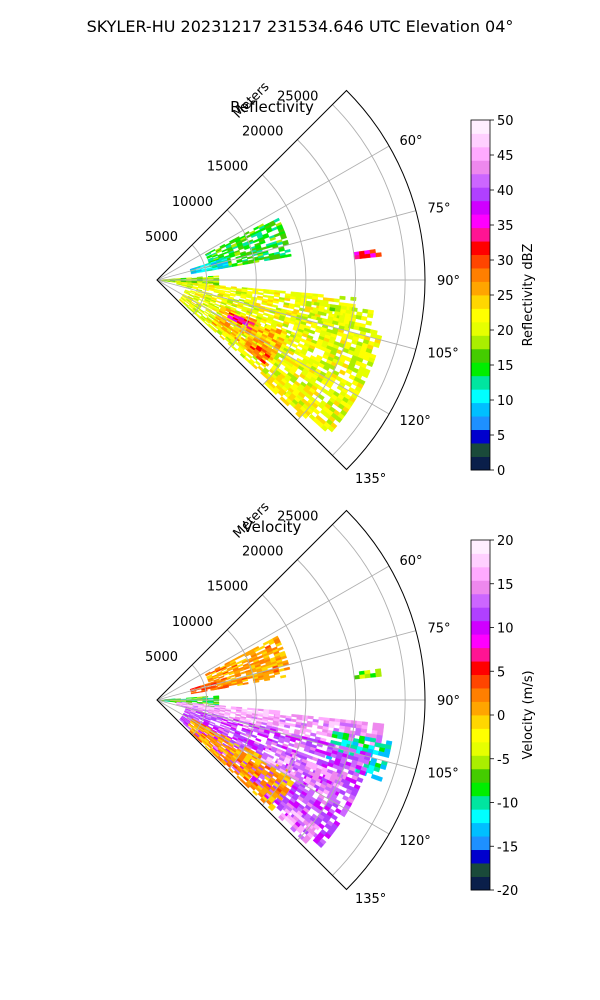  I want to click on radial-tick-label: 20000, so click(262, 132).